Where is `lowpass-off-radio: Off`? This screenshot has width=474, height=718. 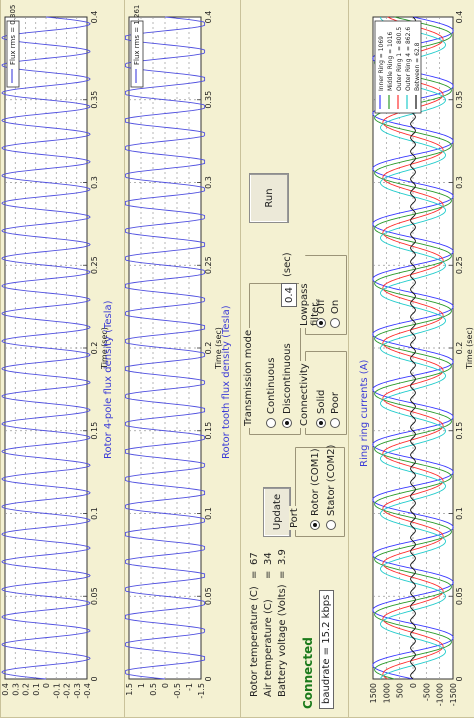 lowpass-off-radio: Off is located at coordinates (321, 313).